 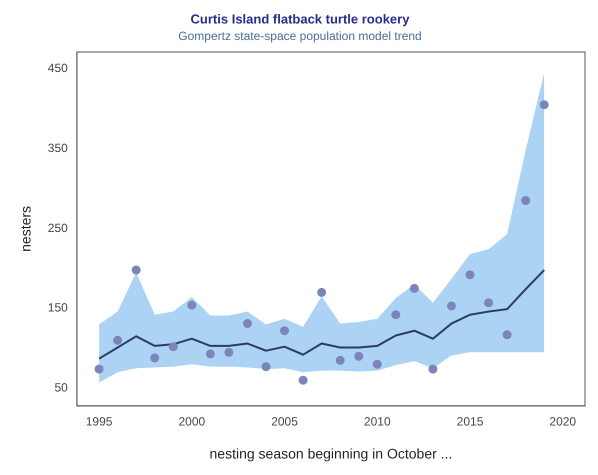 I want to click on chart-title: Curtis Island flatback turtle rookery, so click(x=300, y=18).